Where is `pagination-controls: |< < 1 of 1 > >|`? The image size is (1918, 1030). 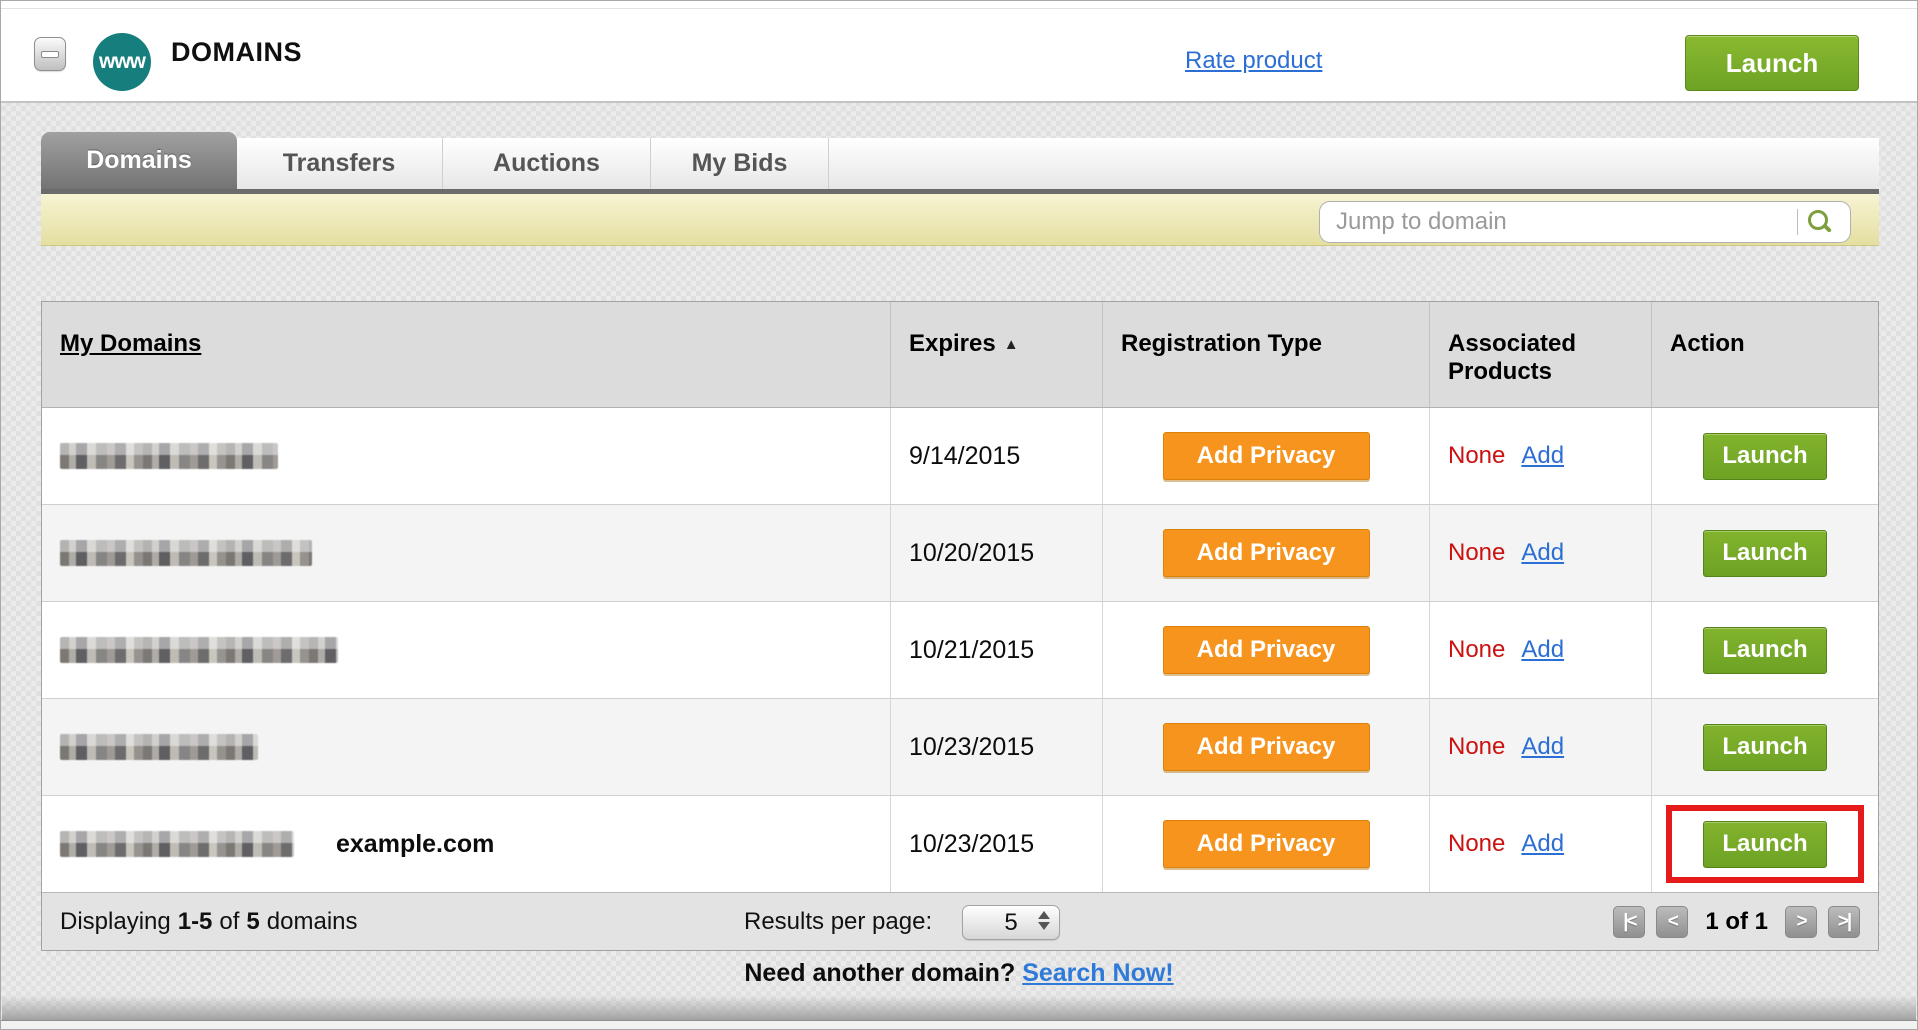
pagination-controls: |< < 1 of 1 > >| is located at coordinates (1736, 921).